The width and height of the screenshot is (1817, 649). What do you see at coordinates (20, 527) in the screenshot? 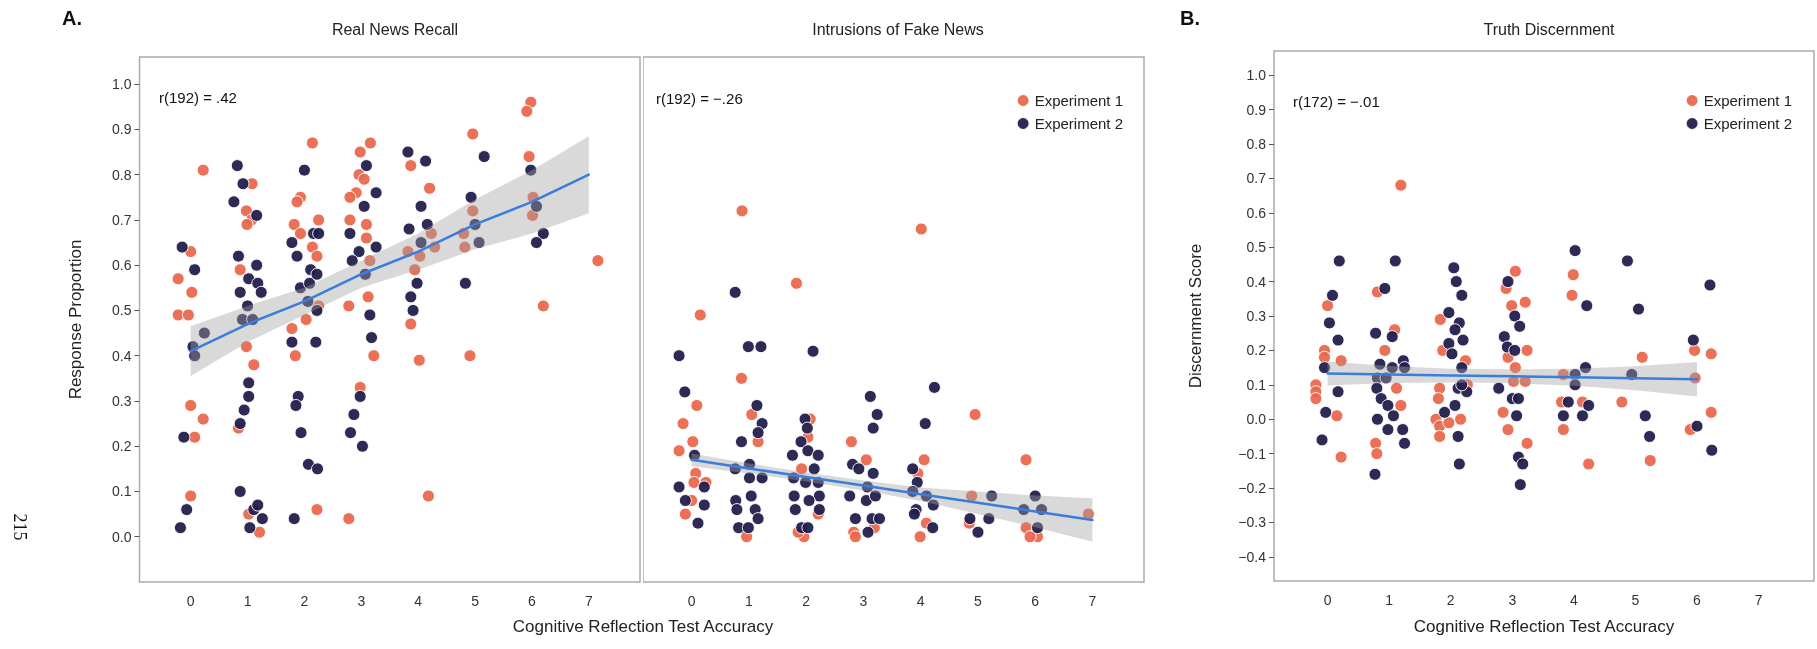
I see `text: 215` at bounding box center [20, 527].